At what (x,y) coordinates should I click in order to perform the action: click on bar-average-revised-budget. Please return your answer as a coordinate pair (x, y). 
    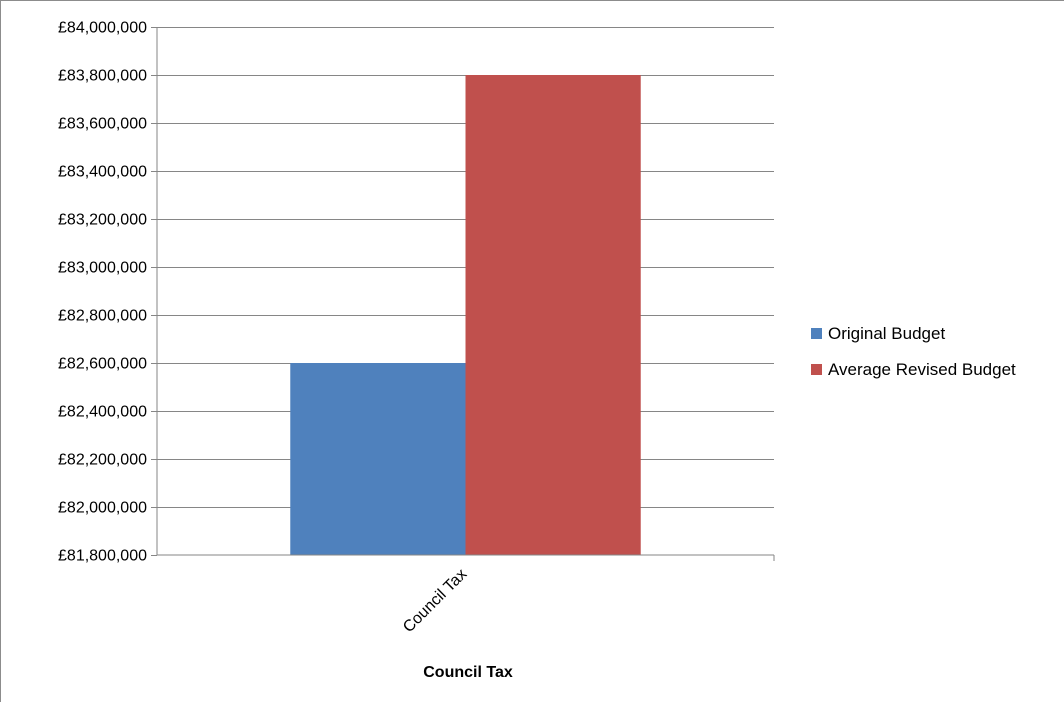
    Looking at the image, I should click on (553, 315).